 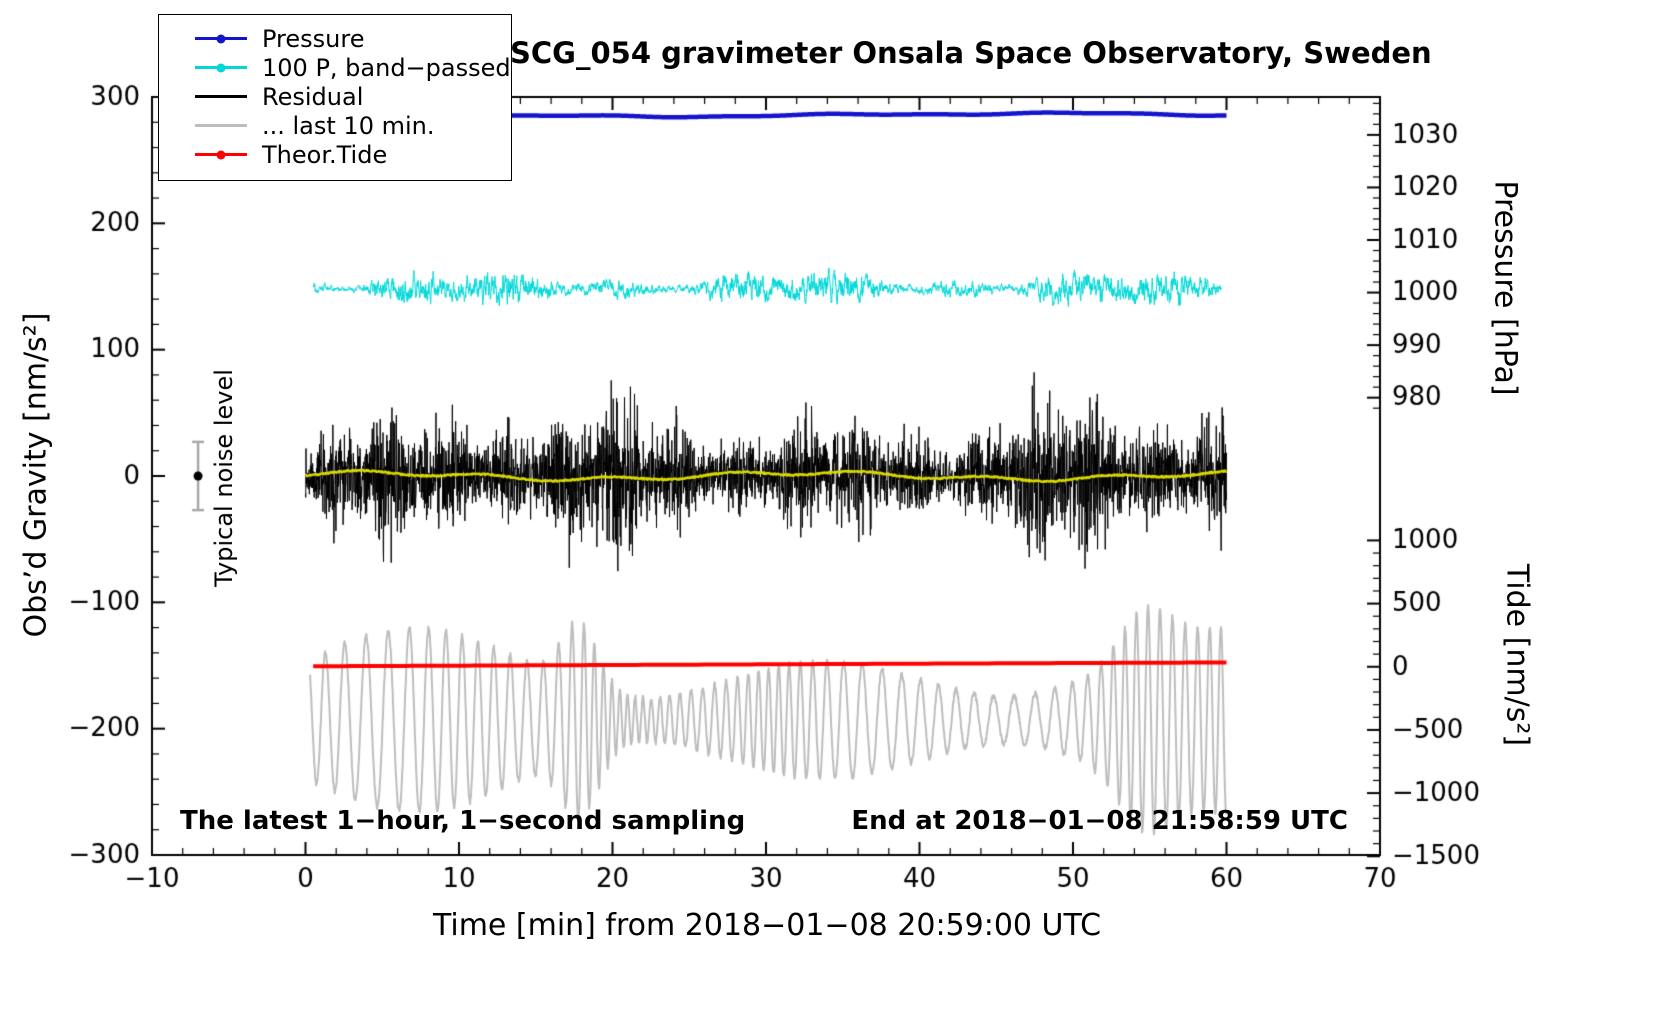 I want to click on last10min-line-icon, so click(x=221, y=125).